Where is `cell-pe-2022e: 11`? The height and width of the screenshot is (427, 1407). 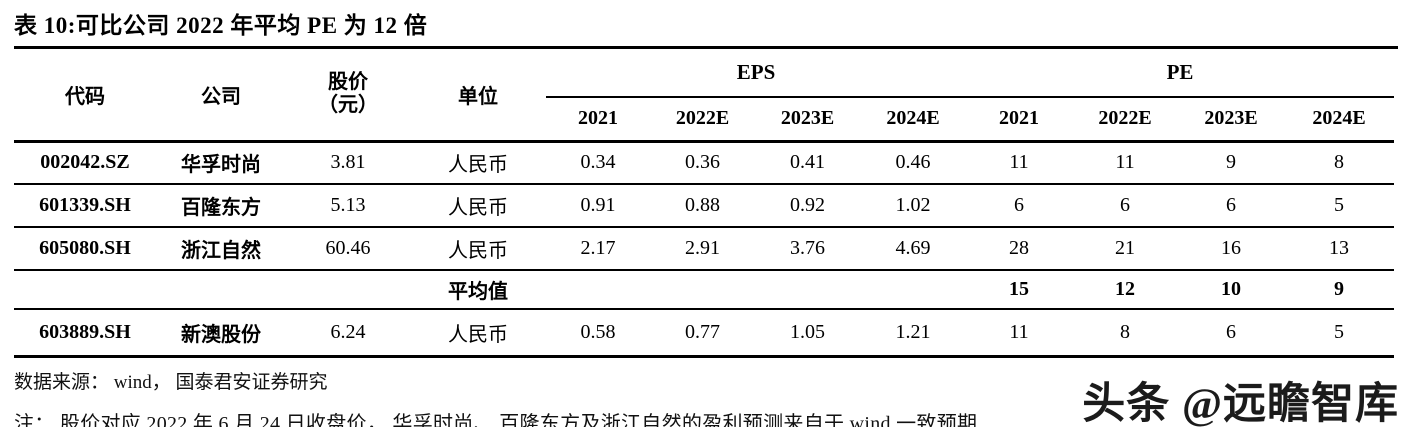 cell-pe-2022e: 11 is located at coordinates (1125, 163).